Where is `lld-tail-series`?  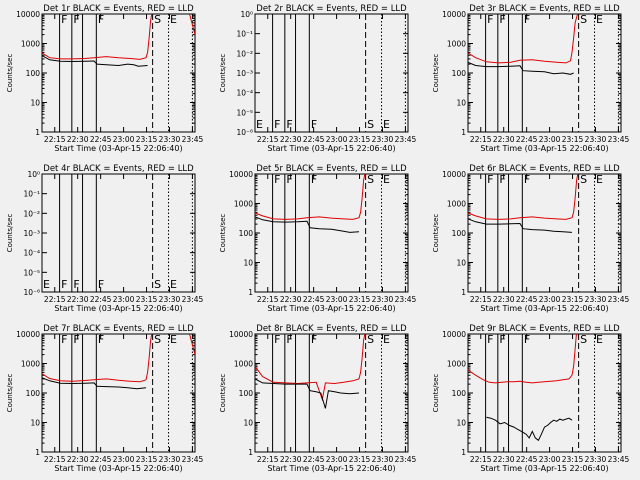
lld-tail-series is located at coordinates (191, 344).